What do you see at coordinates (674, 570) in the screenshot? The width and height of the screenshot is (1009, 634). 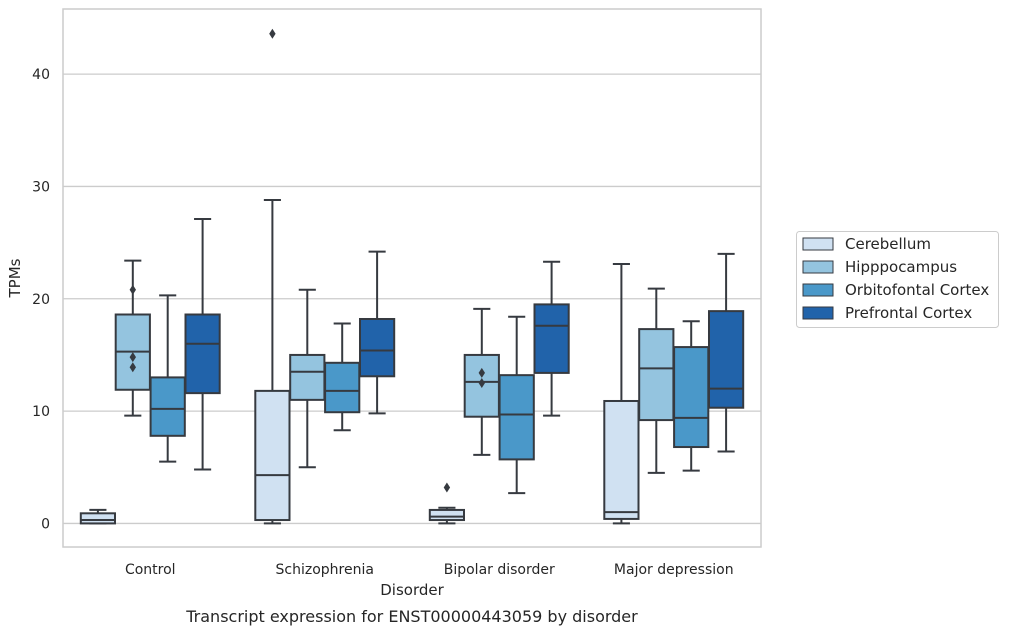 I see `x-tick-label: Major depression` at bounding box center [674, 570].